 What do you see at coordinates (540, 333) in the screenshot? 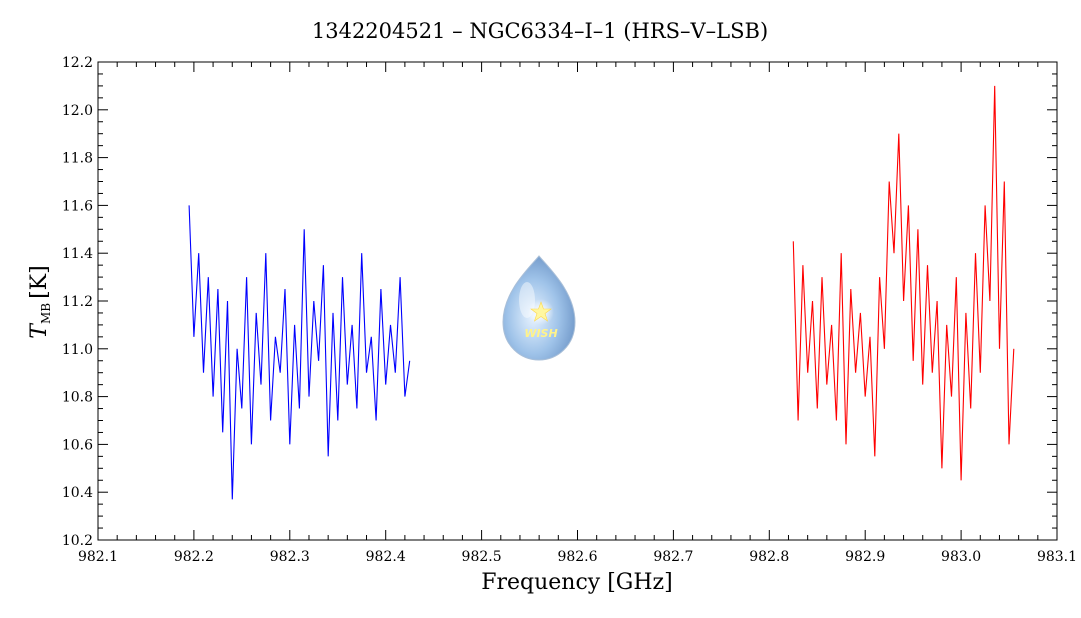
I see `logo-text: WISH` at bounding box center [540, 333].